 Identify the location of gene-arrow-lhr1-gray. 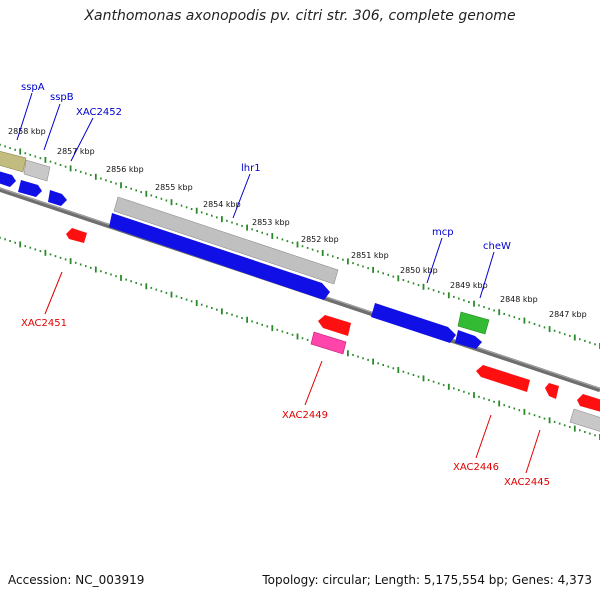
(226, 240).